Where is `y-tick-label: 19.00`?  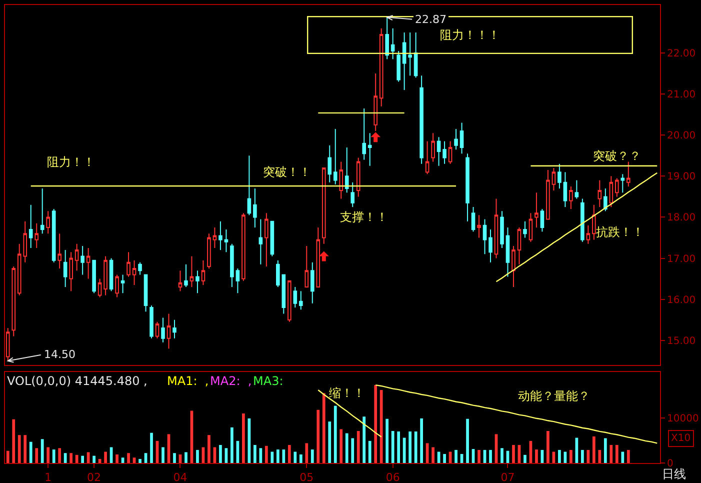
y-tick-label: 19.00 is located at coordinates (681, 177).